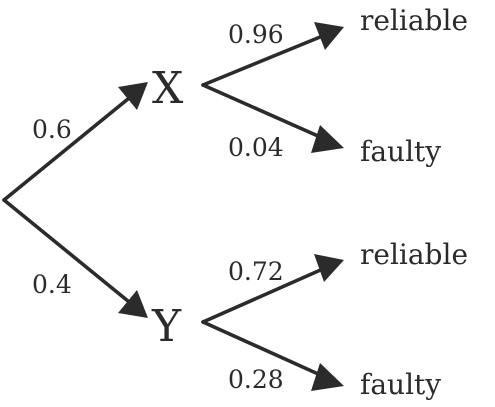 This screenshot has width=495, height=407. What do you see at coordinates (256, 379) in the screenshot?
I see `probability-label-y-faulty: 0.28` at bounding box center [256, 379].